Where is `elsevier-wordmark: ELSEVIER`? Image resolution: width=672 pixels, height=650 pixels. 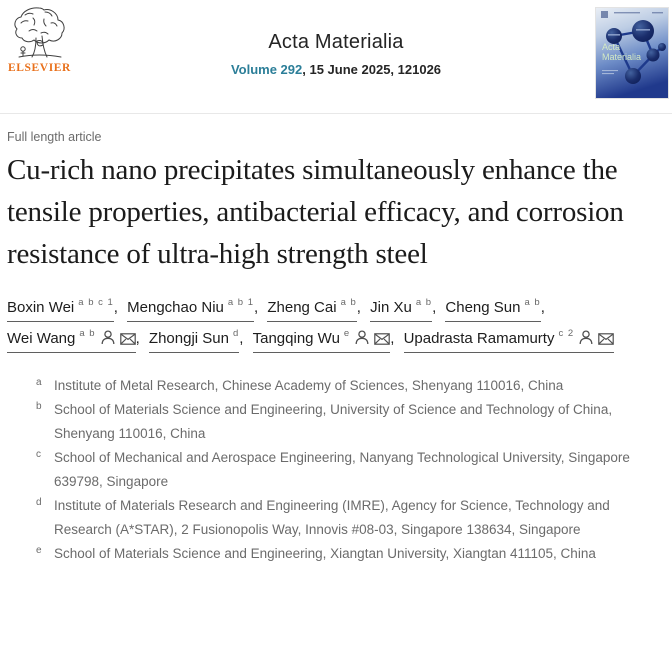
elsevier-wordmark: ELSEVIER is located at coordinates (39, 68).